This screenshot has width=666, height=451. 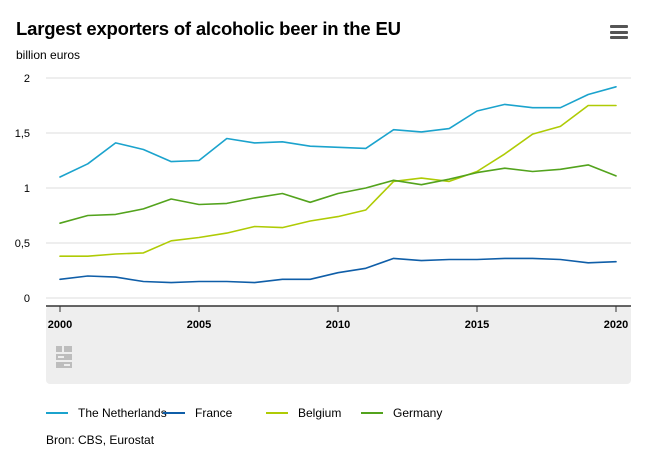 I want to click on x-tick-label: 2010, so click(x=338, y=325).